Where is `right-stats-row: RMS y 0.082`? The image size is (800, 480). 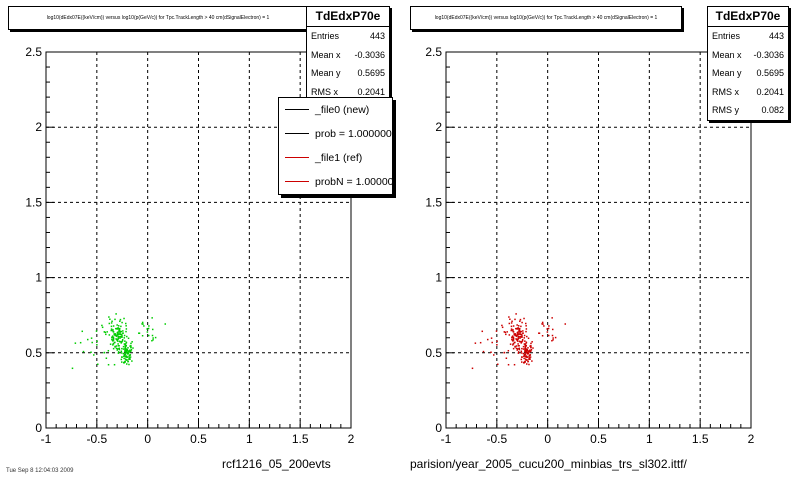 right-stats-row: RMS y 0.082 is located at coordinates (748, 110).